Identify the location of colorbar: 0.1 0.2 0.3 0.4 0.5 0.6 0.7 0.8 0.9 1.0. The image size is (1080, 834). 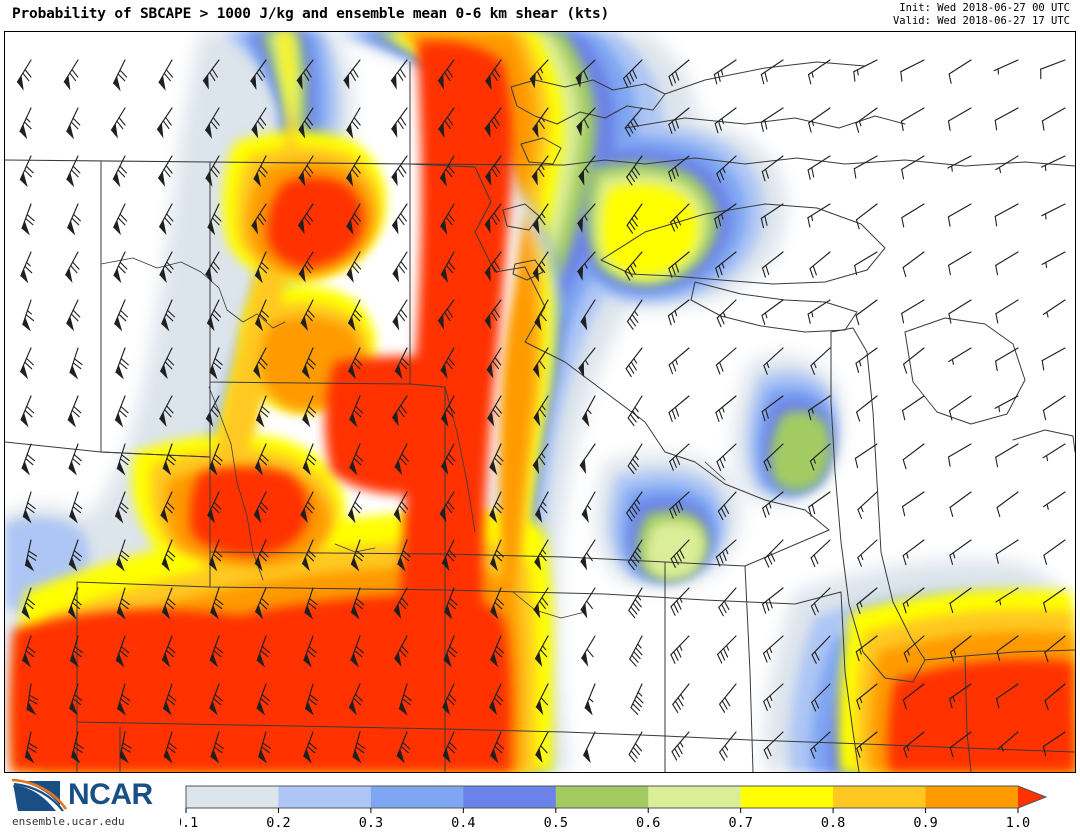
(626, 806).